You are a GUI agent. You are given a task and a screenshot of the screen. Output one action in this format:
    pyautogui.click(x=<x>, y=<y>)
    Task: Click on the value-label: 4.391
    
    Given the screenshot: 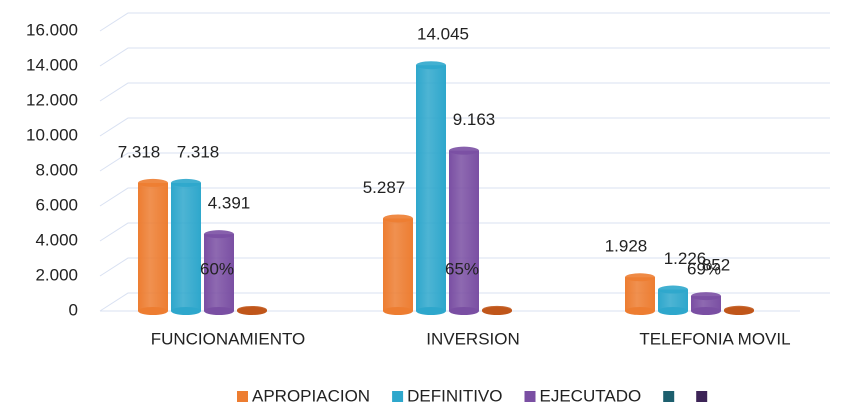 What is the action you would take?
    pyautogui.click(x=229, y=203)
    